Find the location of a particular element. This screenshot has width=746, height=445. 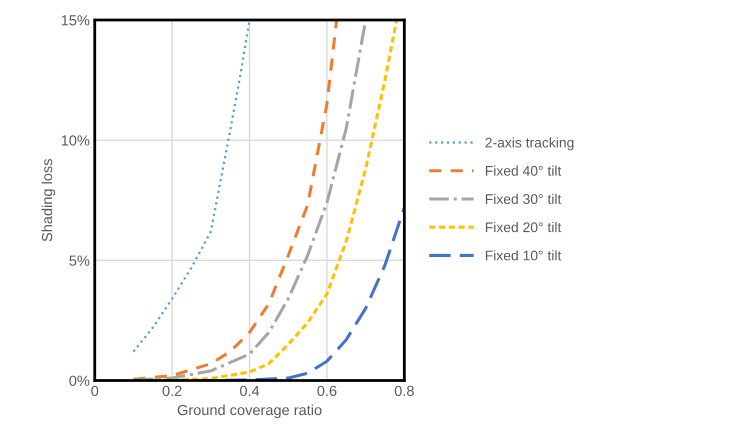

x-tick-label: 0.8 is located at coordinates (404, 391).